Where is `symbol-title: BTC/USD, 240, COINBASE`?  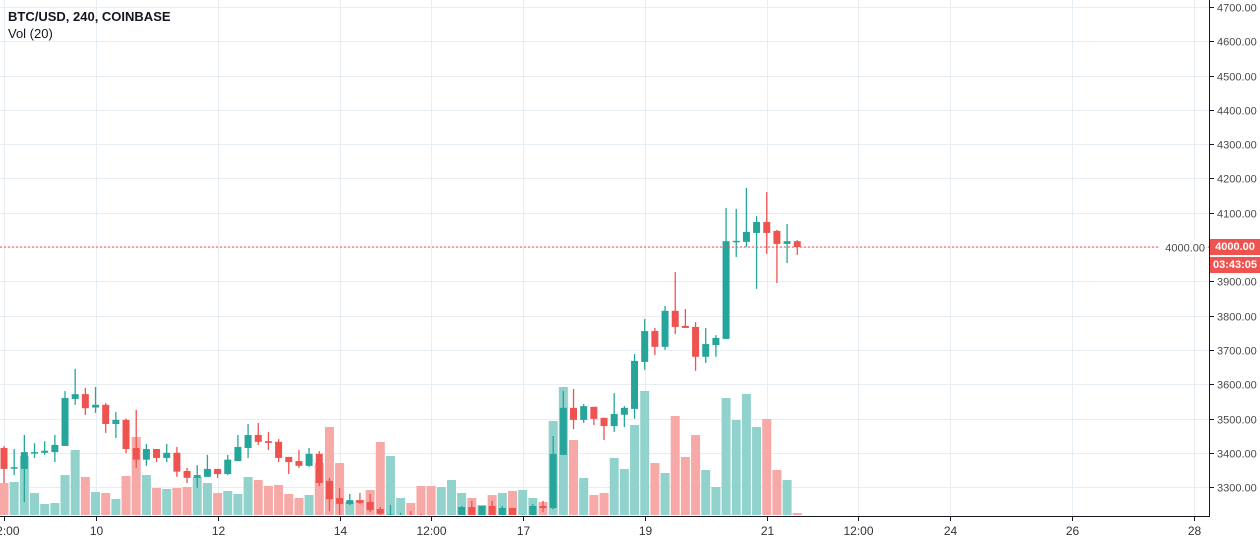
symbol-title: BTC/USD, 240, COINBASE is located at coordinates (89, 16).